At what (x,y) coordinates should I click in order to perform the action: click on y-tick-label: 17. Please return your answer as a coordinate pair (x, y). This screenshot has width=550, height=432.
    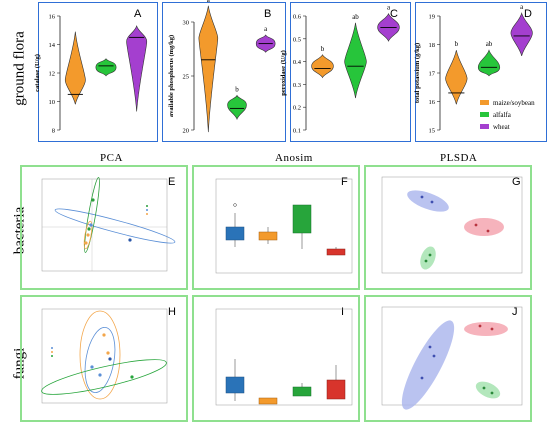
    Looking at the image, I should click on (432, 74).